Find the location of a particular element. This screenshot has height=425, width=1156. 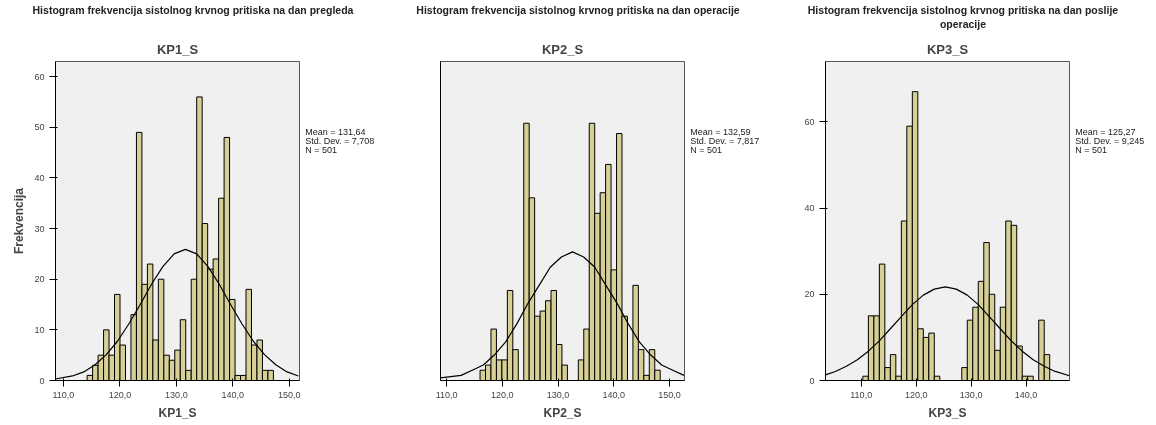

y-axis-title: Frekvencija is located at coordinates (19, 221).